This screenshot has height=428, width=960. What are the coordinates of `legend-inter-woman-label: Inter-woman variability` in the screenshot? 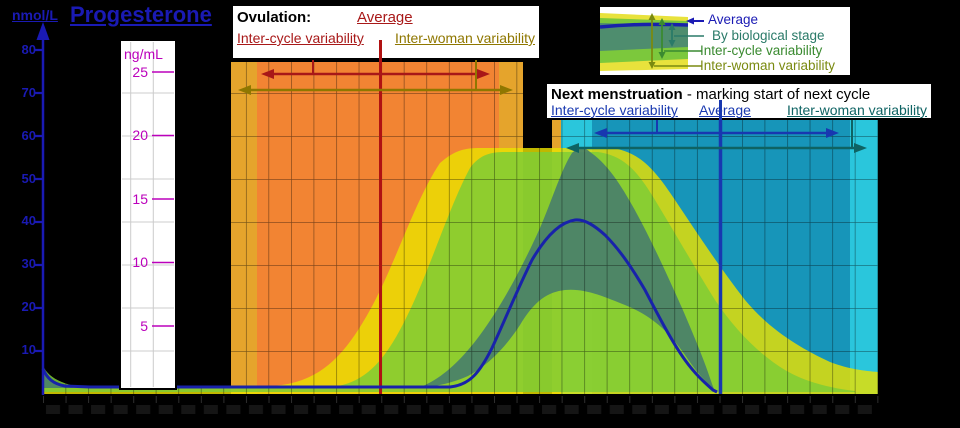 It's located at (768, 65).